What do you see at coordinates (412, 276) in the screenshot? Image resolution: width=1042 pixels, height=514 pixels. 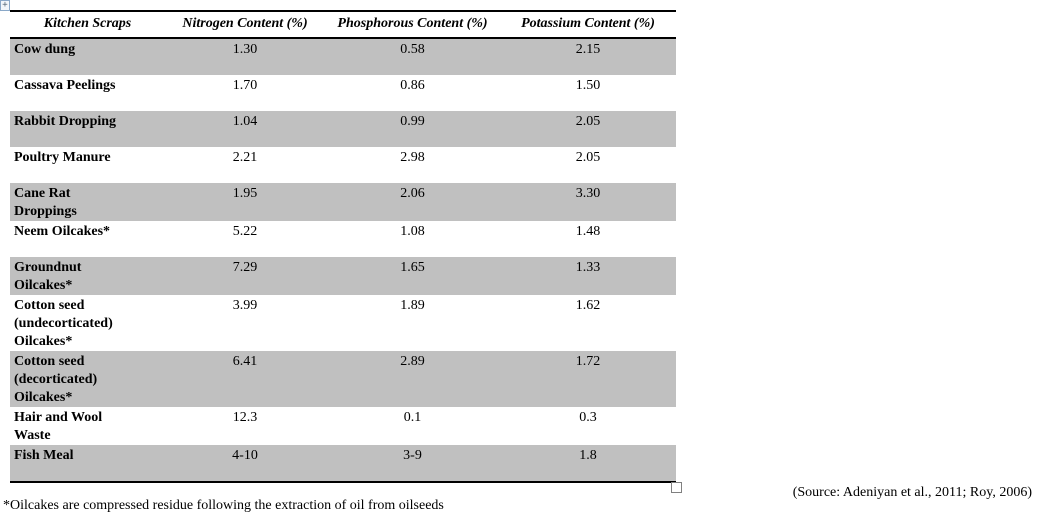 I see `phosphorous-cell: 1.65` at bounding box center [412, 276].